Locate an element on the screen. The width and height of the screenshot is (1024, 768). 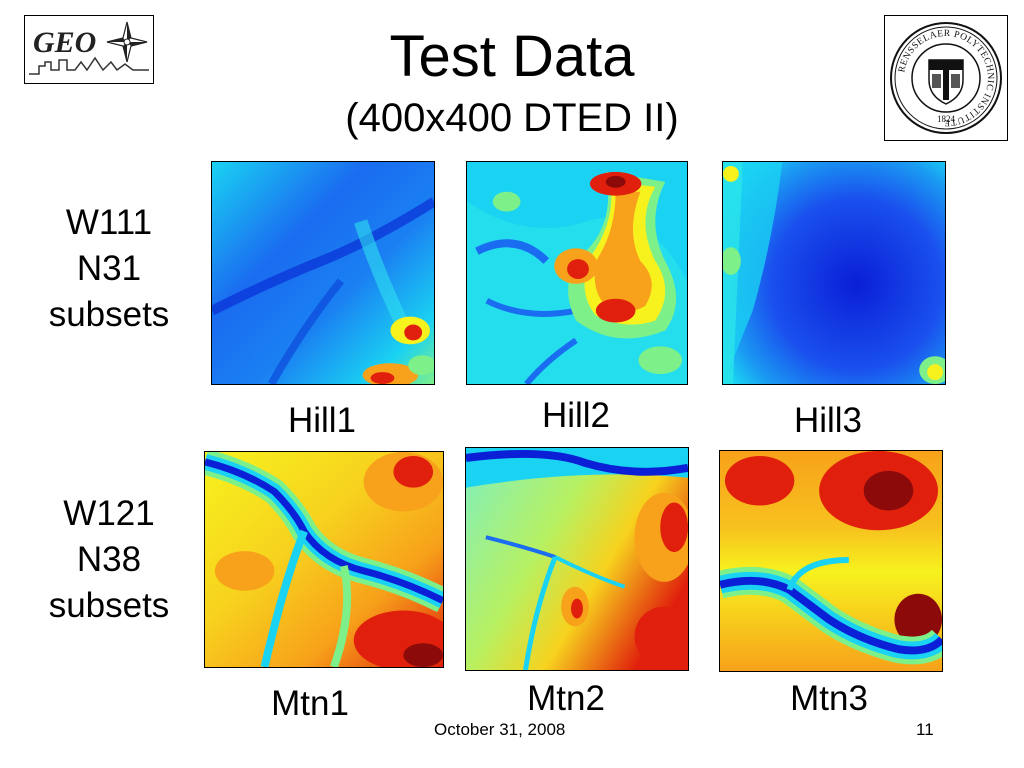
row-label-line: N38 is located at coordinates (109, 559).